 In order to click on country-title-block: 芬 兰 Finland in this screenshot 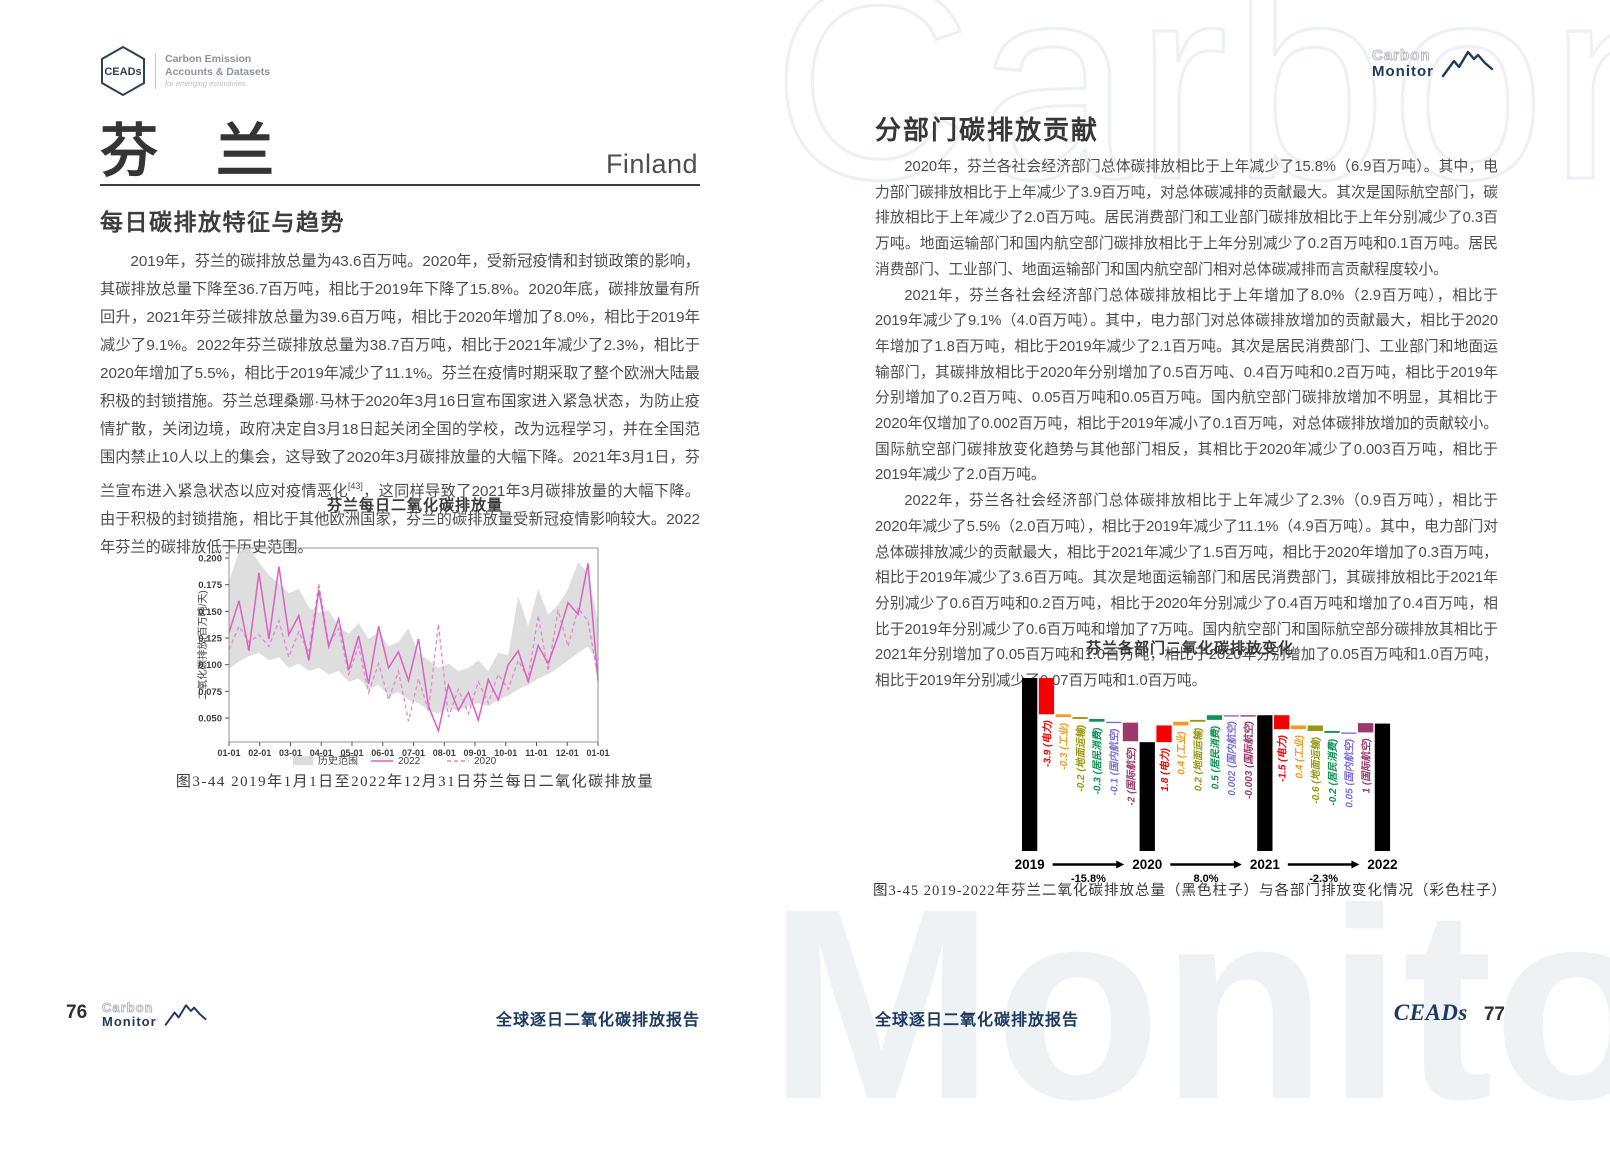, I will do `click(400, 146)`.